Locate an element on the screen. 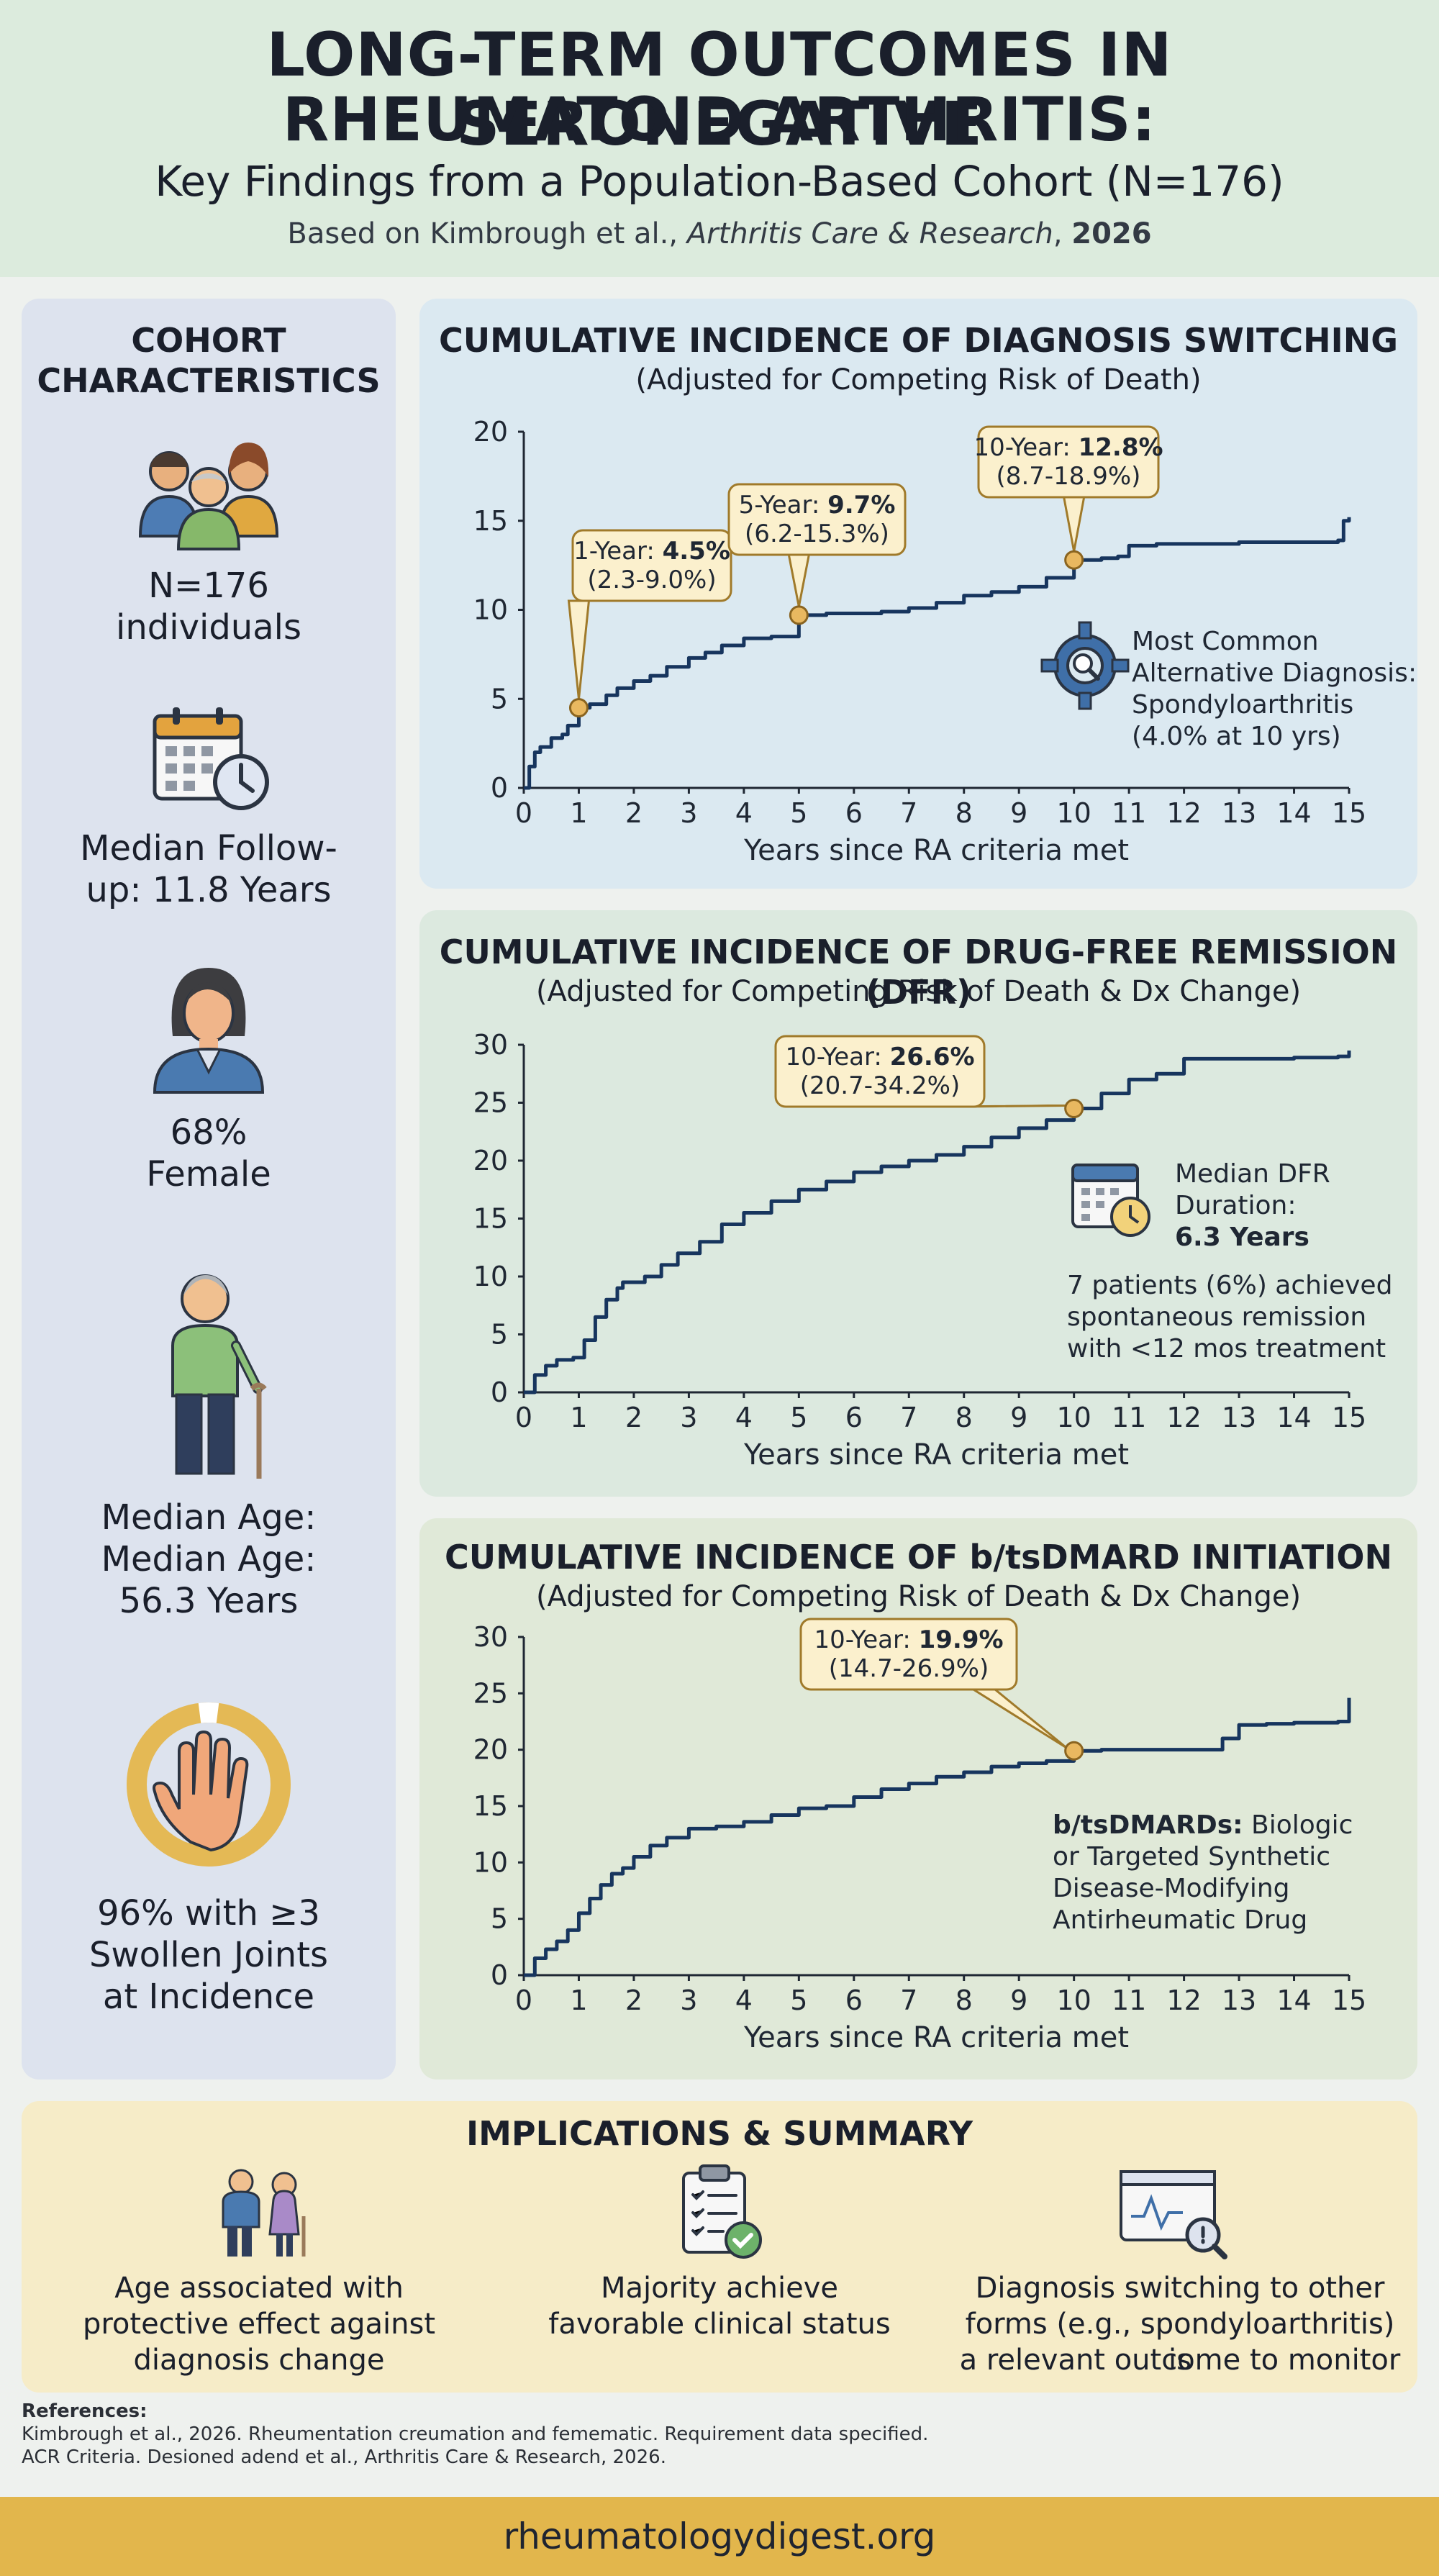 The image size is (1439, 2576). callout-label: 10-Year: 12.8% is located at coordinates (1068, 448).